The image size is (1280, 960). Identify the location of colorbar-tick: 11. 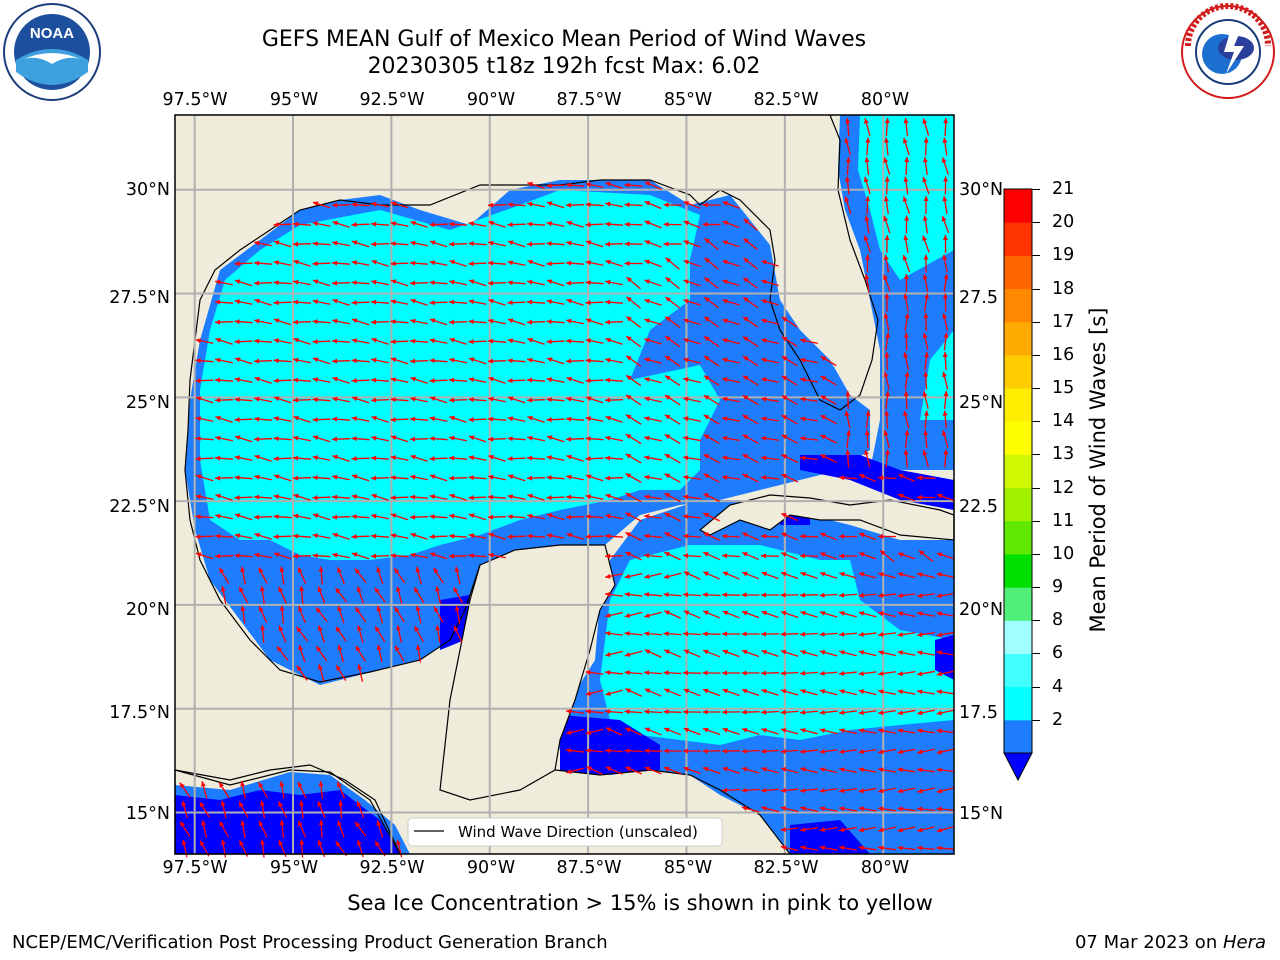
(1063, 520).